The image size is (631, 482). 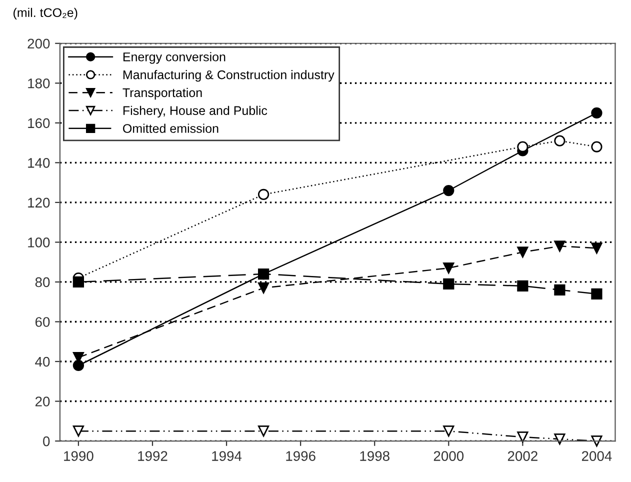 I want to click on y-tick-label: 80, so click(x=42, y=282).